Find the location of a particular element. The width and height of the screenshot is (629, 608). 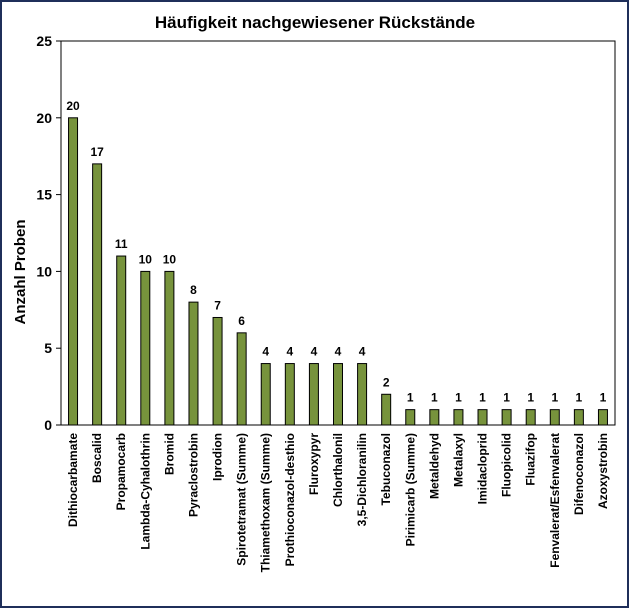

x-tick-label: Chlorthalonil is located at coordinates (338, 470).